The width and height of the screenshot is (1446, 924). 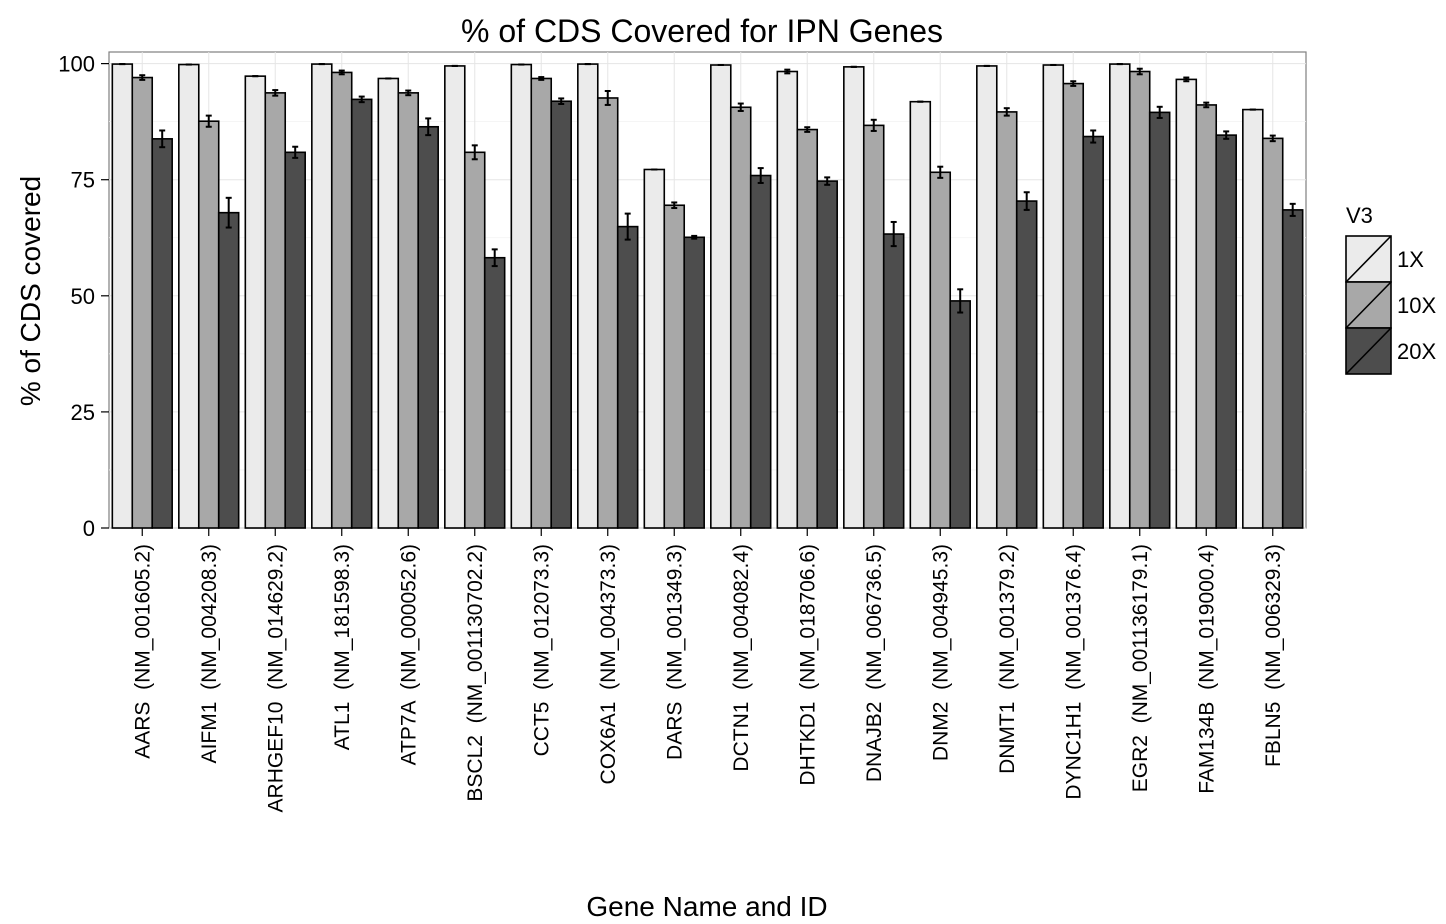 I want to click on x-tick-label: FAM134B (NM_019000.4), so click(x=1206, y=669).